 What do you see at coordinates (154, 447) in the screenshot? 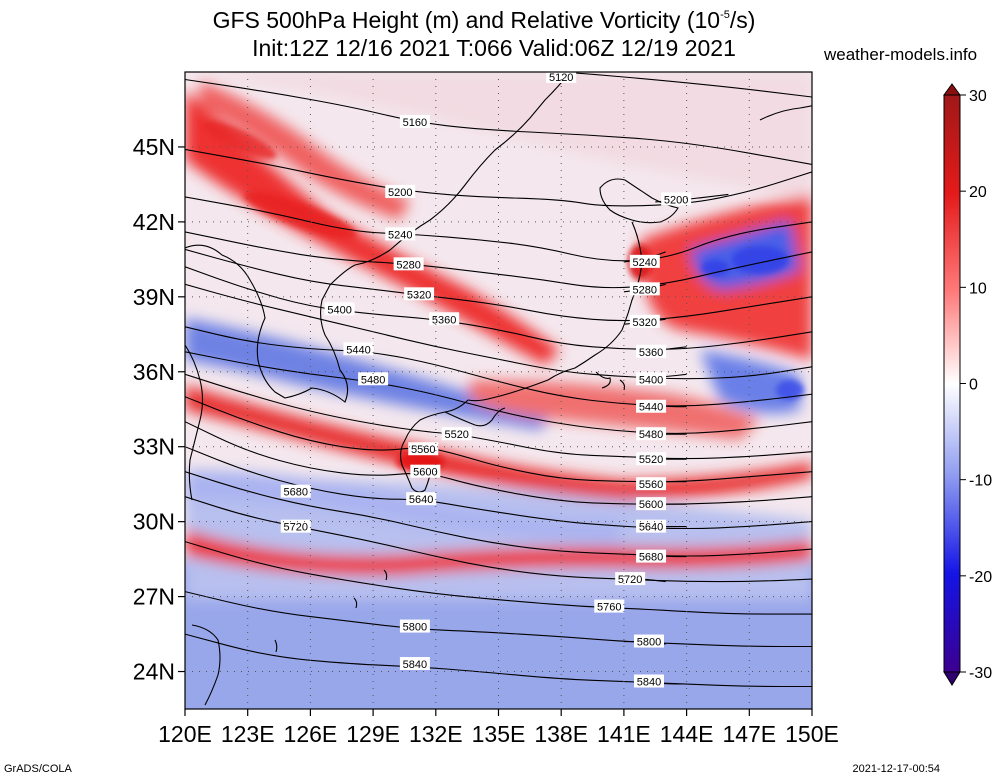
I see `lat-tick-label: 33N` at bounding box center [154, 447].